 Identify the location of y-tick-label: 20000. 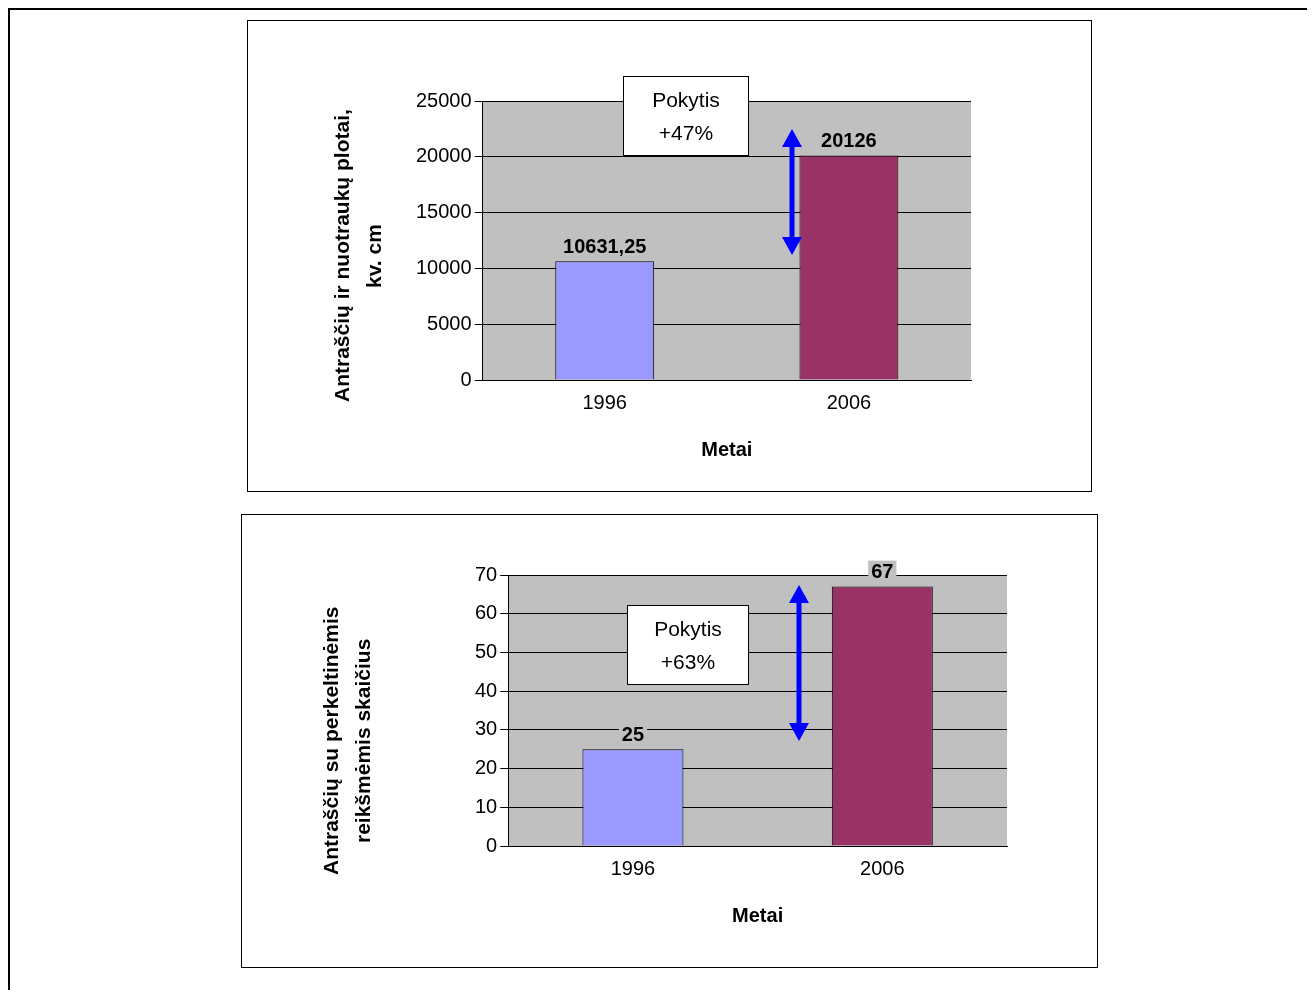
(443, 155).